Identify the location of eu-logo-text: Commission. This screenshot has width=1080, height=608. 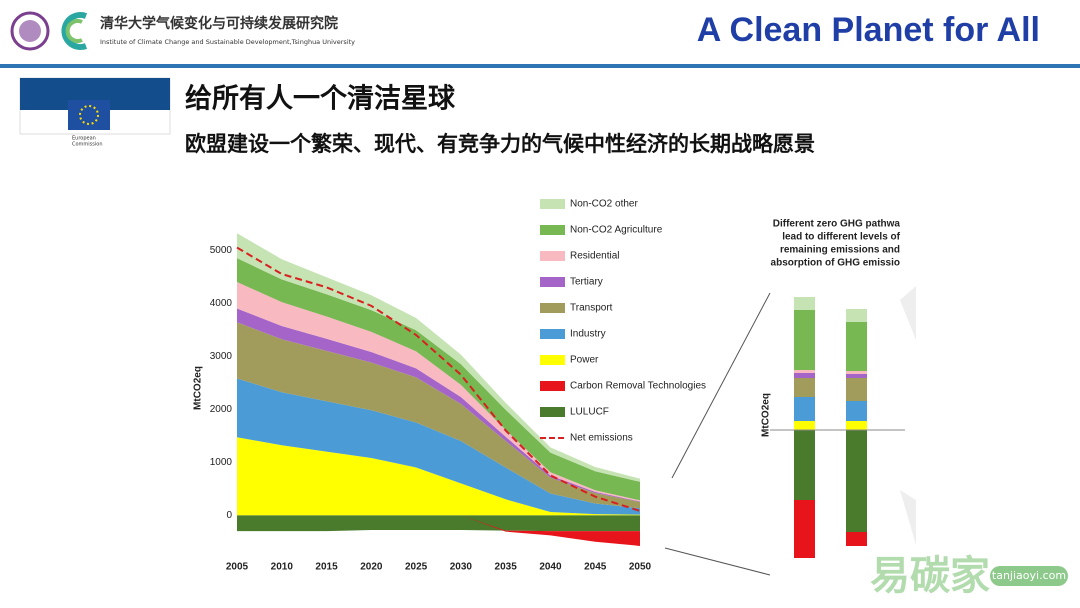
(87, 145).